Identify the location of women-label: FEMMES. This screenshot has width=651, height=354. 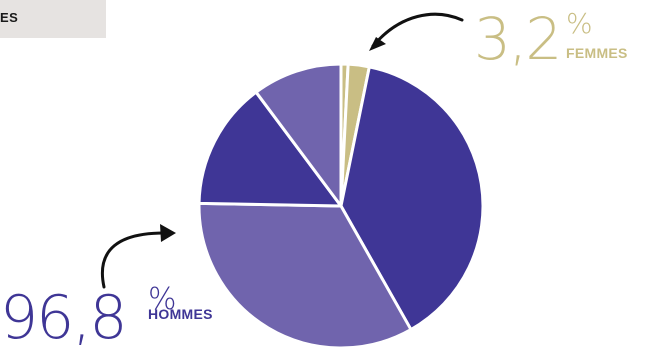
(597, 53).